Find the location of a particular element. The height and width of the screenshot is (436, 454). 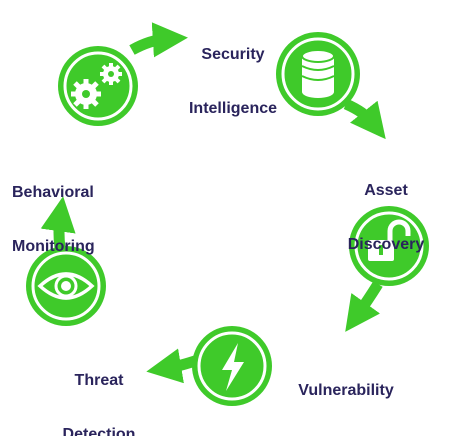

database-icon is located at coordinates (318, 73).